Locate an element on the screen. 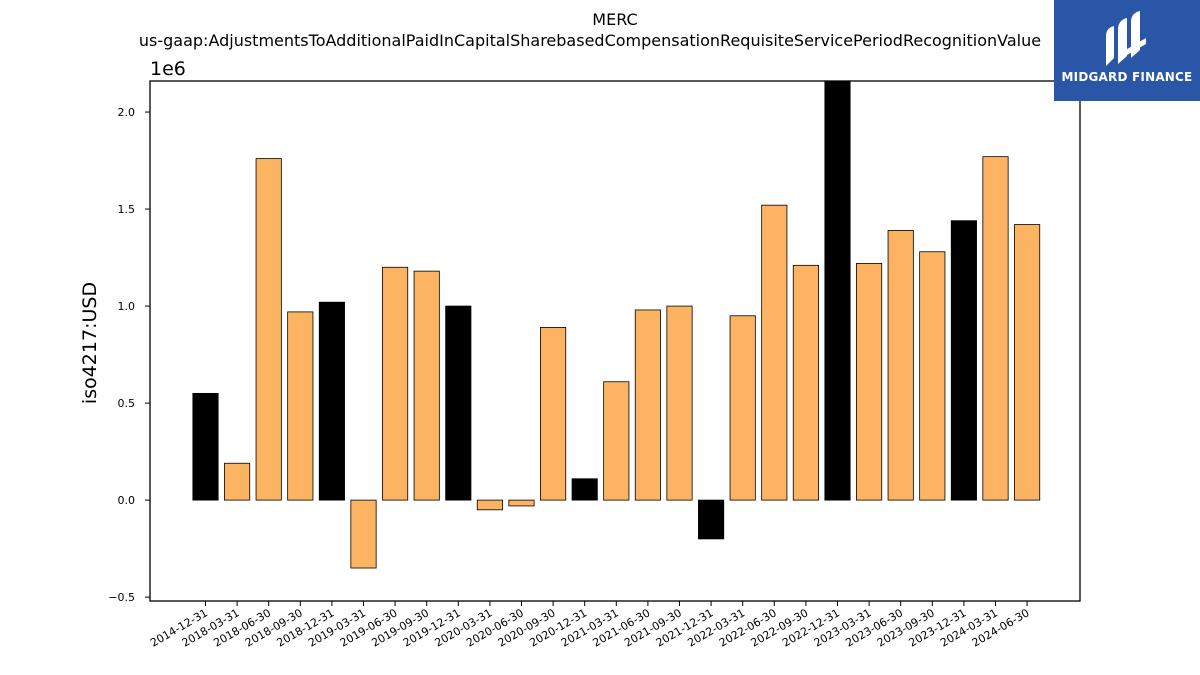 The height and width of the screenshot is (675, 1200). logo-mark-icon is located at coordinates (1126, 38).